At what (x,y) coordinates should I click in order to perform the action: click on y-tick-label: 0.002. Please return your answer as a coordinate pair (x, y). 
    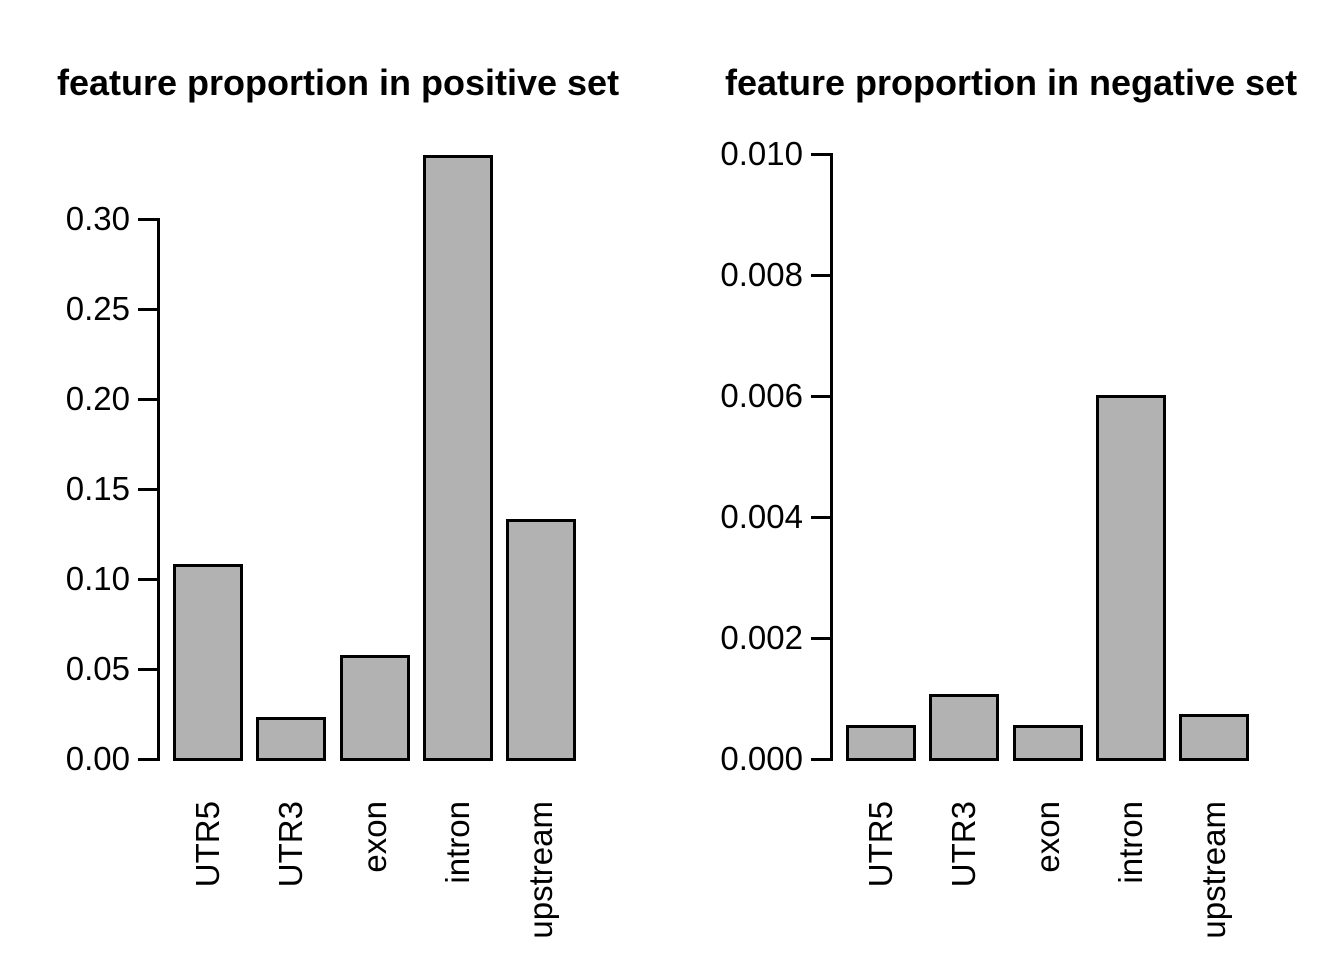
    Looking at the image, I should click on (761, 637).